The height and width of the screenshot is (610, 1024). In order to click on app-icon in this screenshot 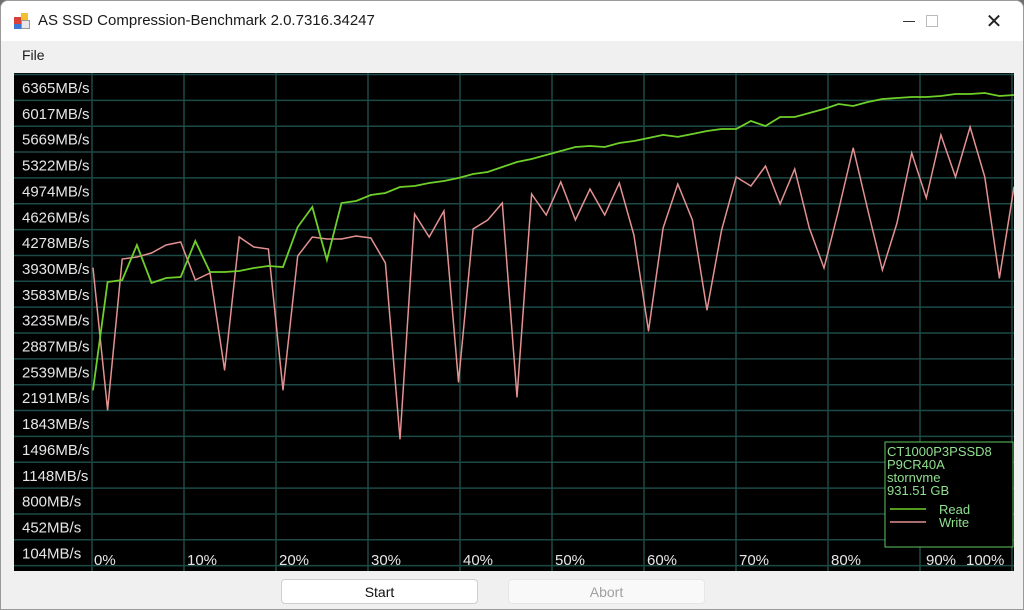, I will do `click(22, 21)`.